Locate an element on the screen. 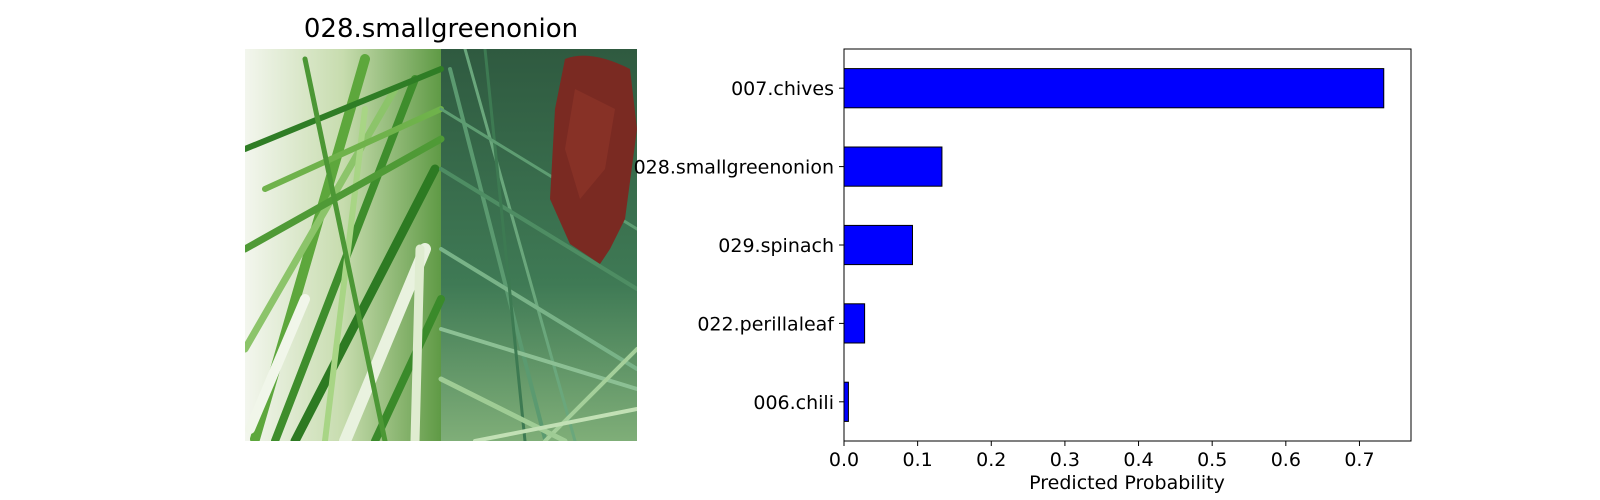  bar-022.perillaleaf is located at coordinates (854, 323).